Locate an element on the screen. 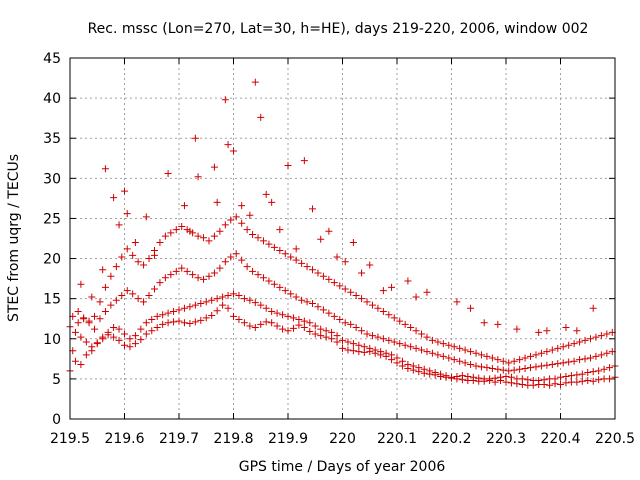 This screenshot has width=640, height=480. y-tick-label: 5 is located at coordinates (56, 380).